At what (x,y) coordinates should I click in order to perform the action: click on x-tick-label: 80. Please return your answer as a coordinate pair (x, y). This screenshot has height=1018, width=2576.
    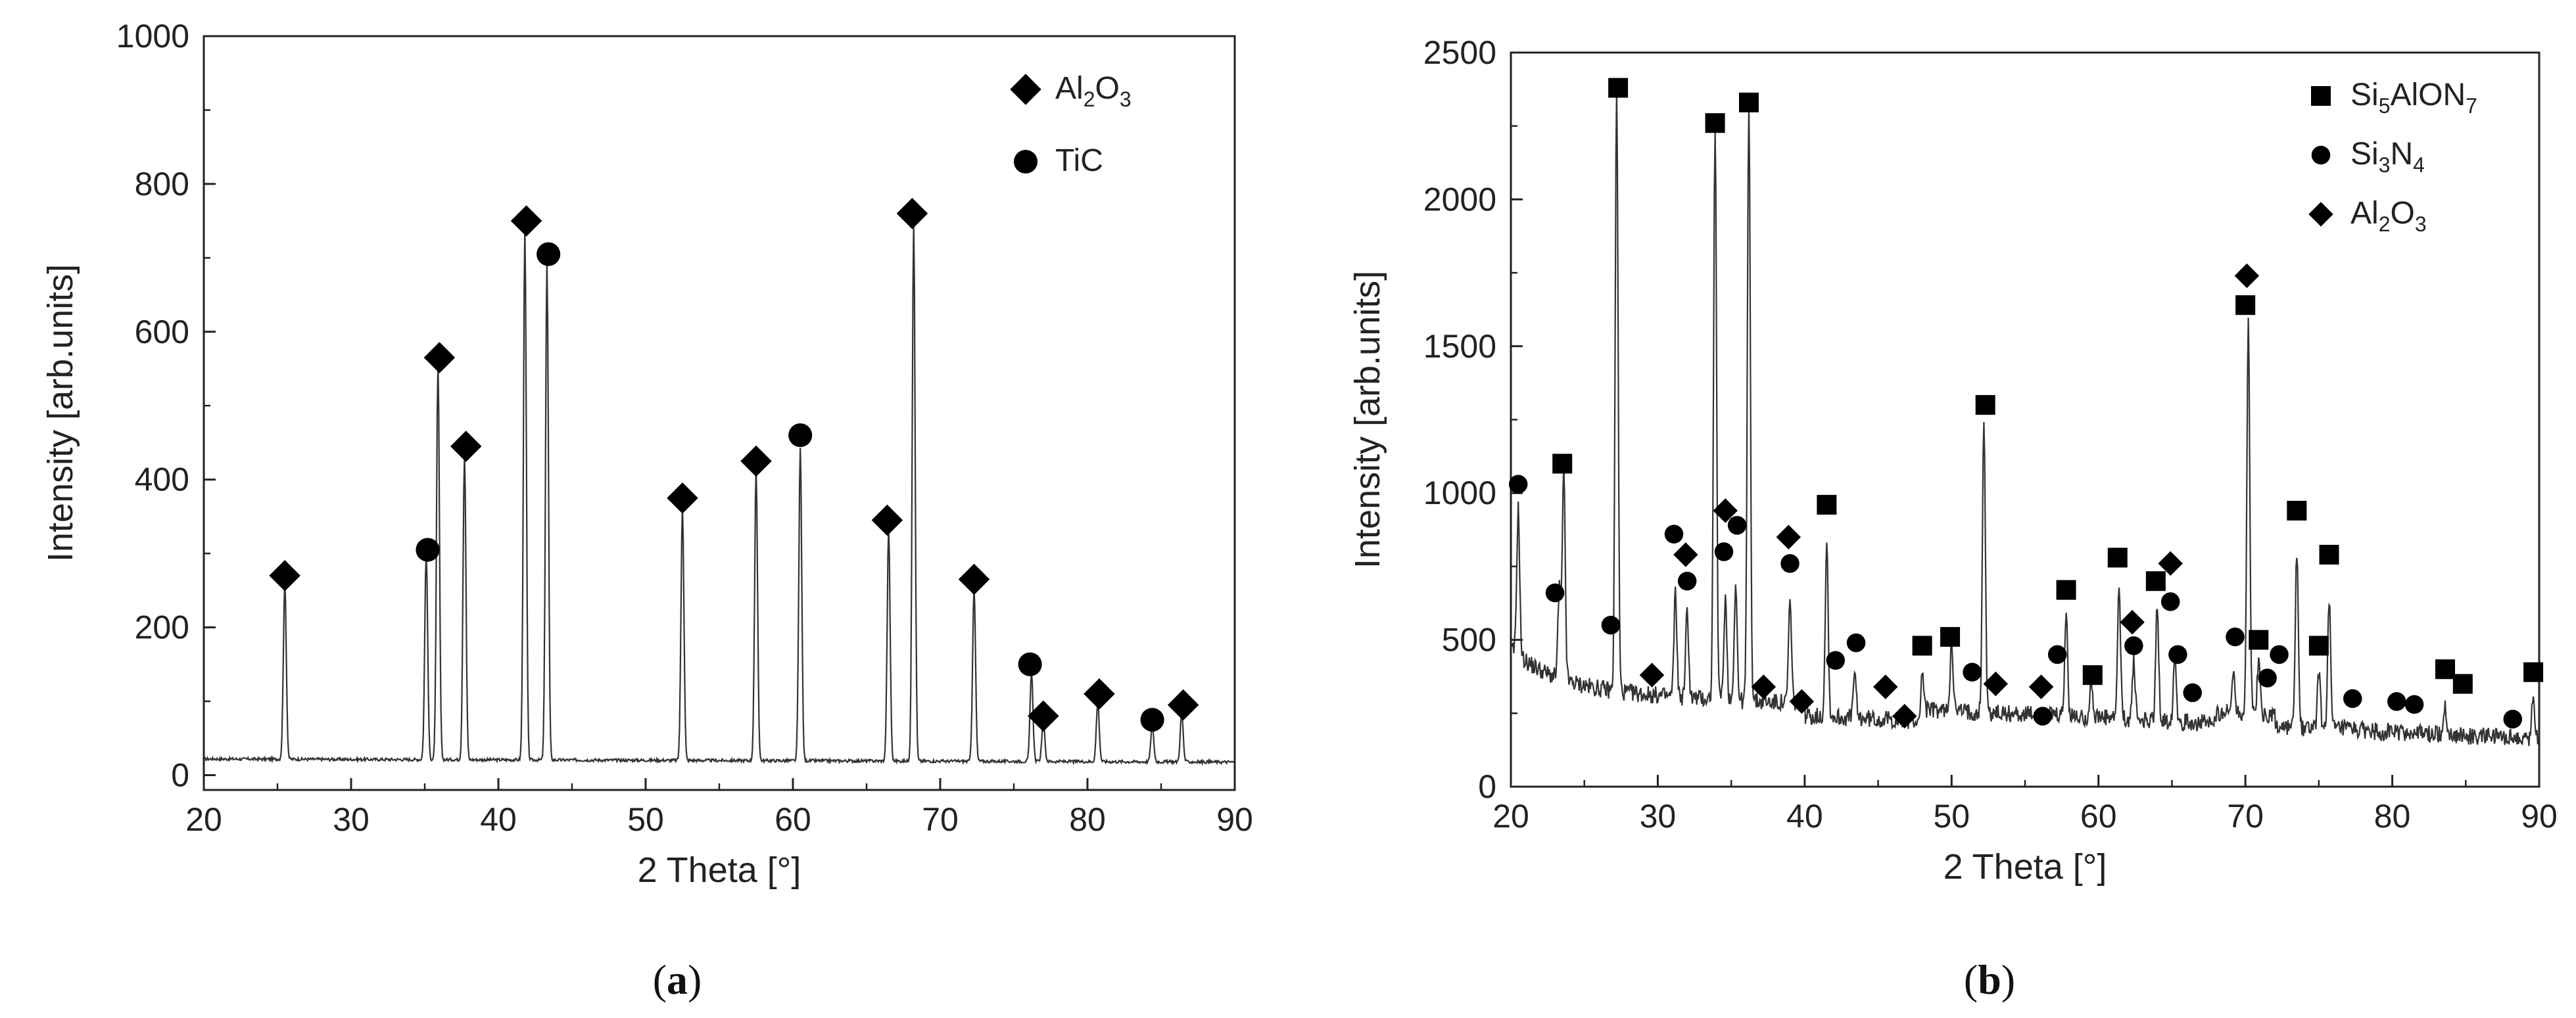
    Looking at the image, I should click on (1088, 819).